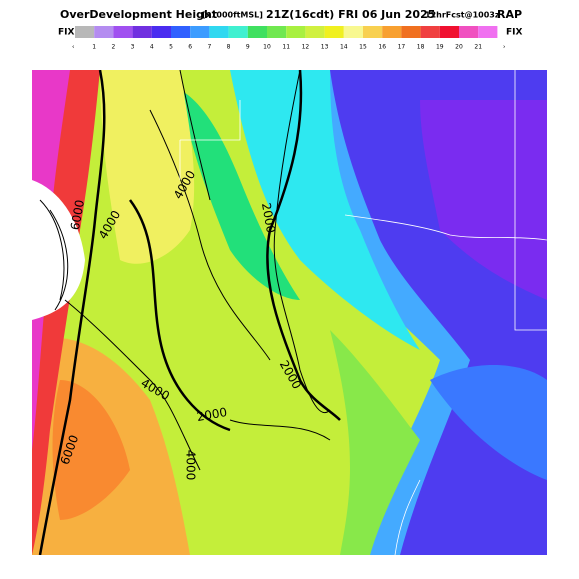 Image resolution: width=579 pixels, height=579 pixels. Describe the element at coordinates (514, 33) in the screenshot. I see `legend-right: FIX` at that location.